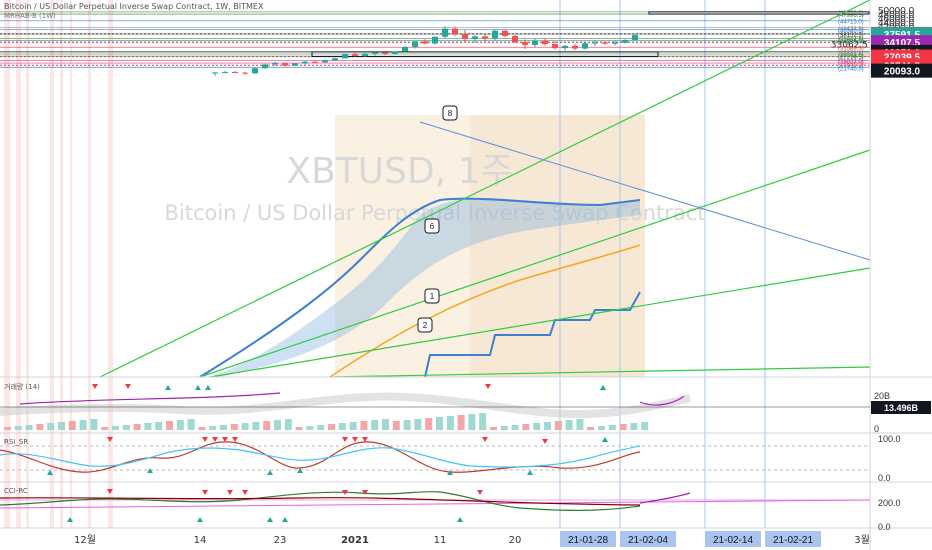 This screenshot has width=932, height=550. Describe the element at coordinates (896, 11) in the screenshot. I see `price-tick: 50000.0` at that location.